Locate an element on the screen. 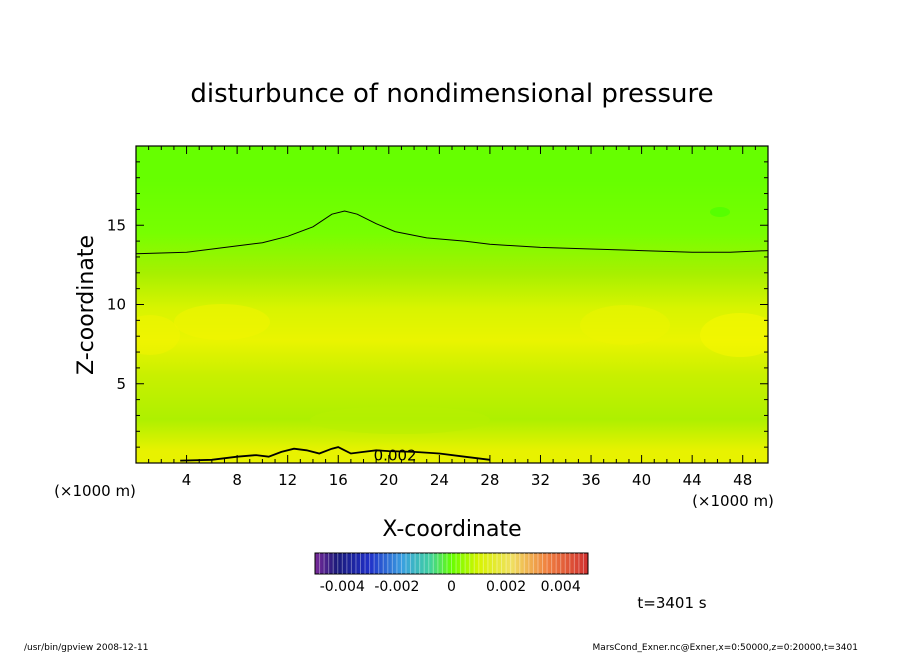  x-tick-label: 16 is located at coordinates (338, 480).